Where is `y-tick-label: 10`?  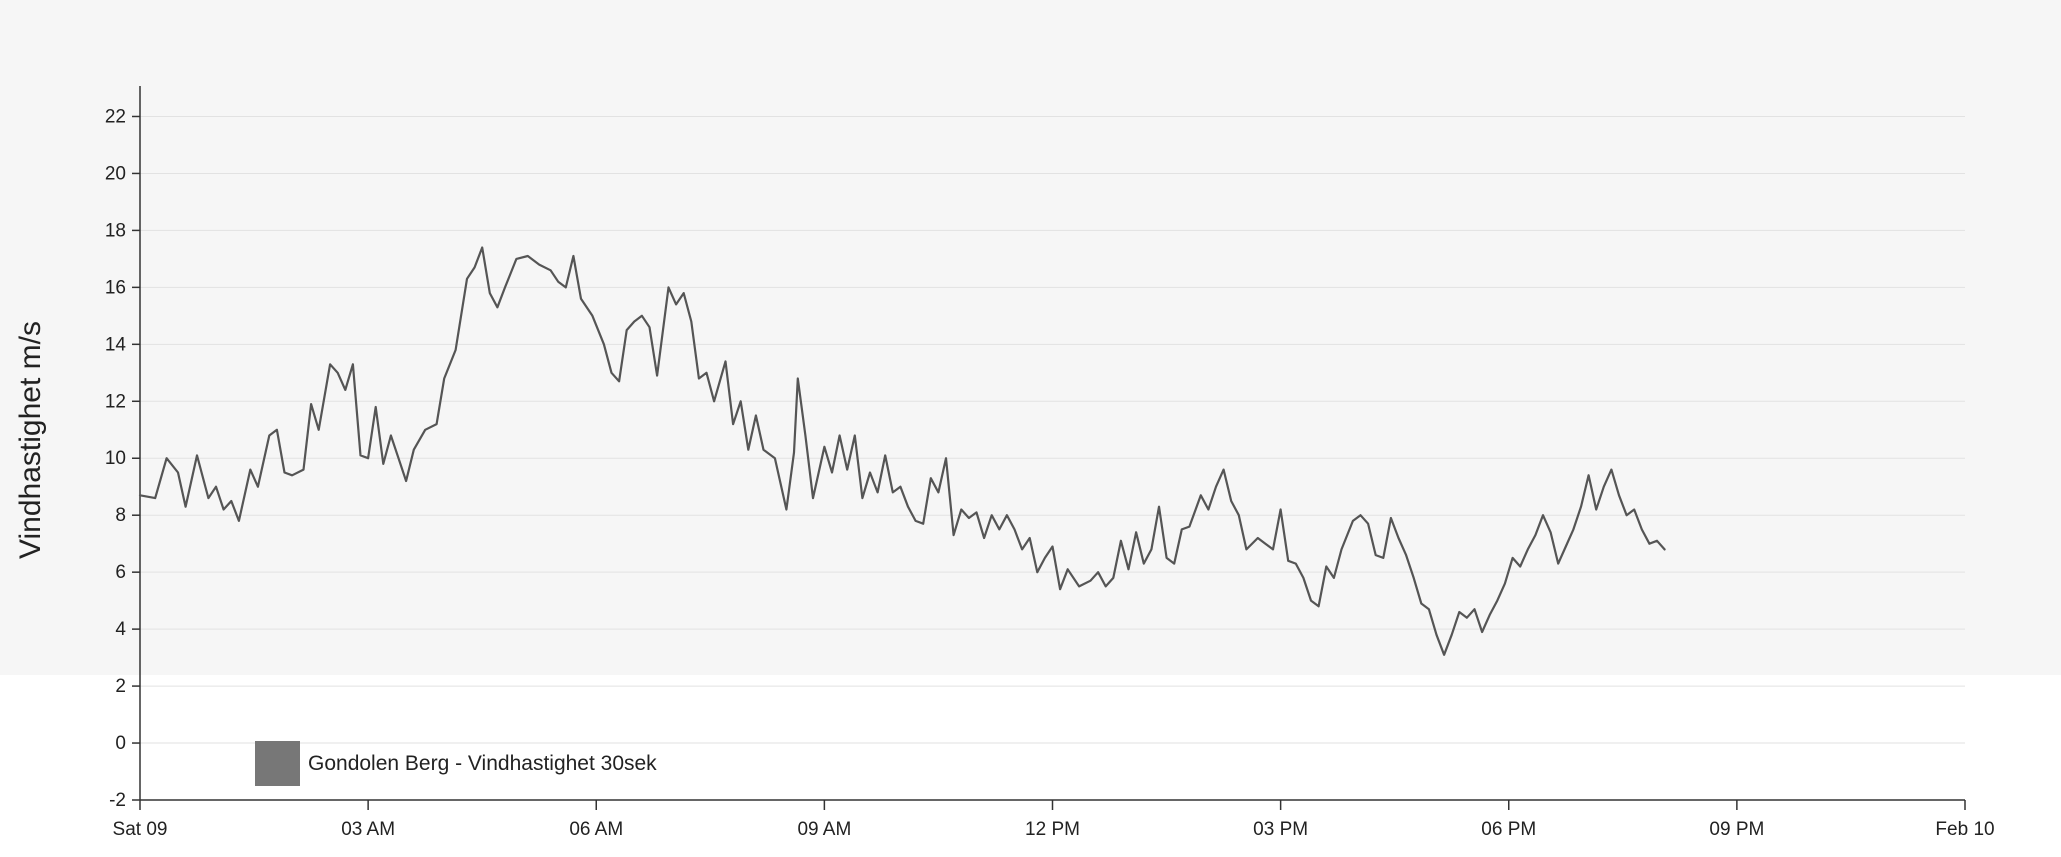 y-tick-label: 10 is located at coordinates (115, 458).